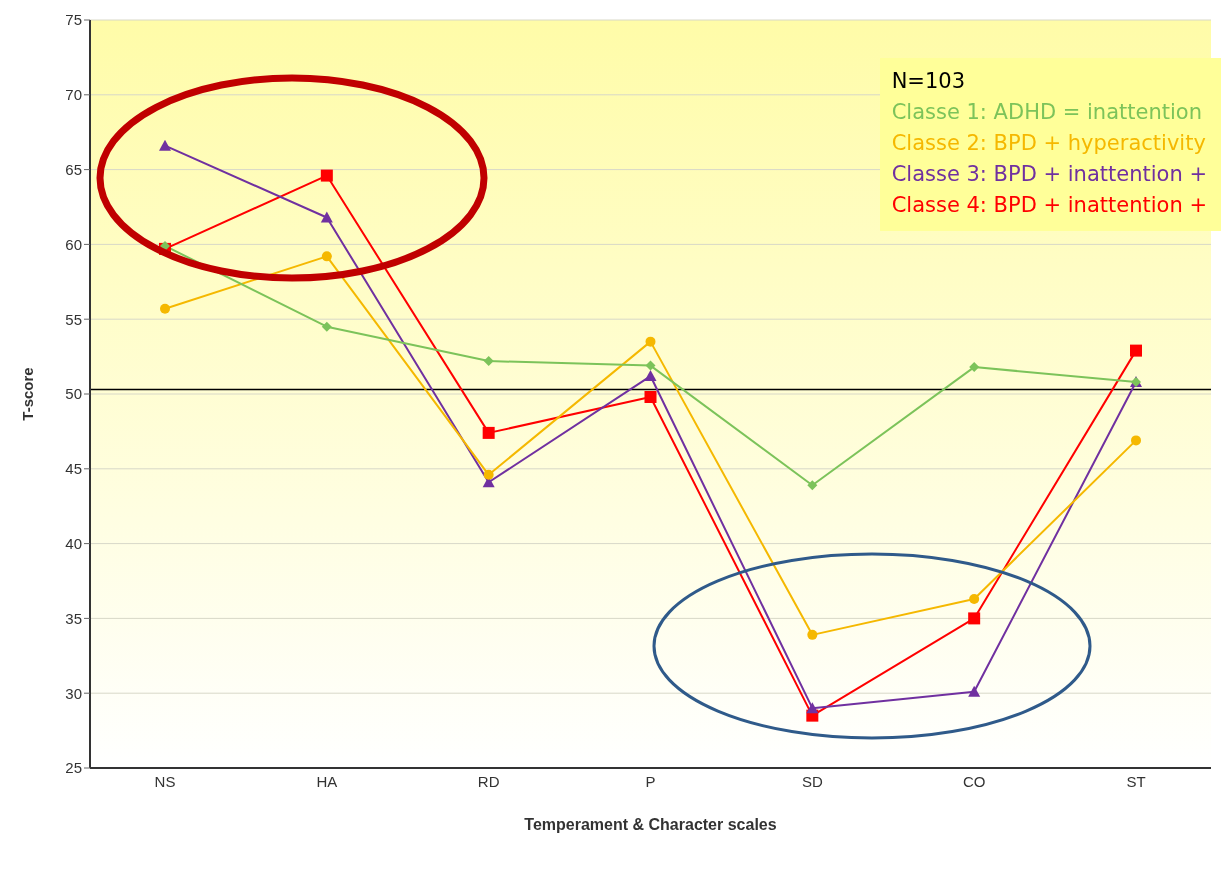 This screenshot has width=1229, height=886. I want to click on y-tick-label: 25, so click(73, 768).